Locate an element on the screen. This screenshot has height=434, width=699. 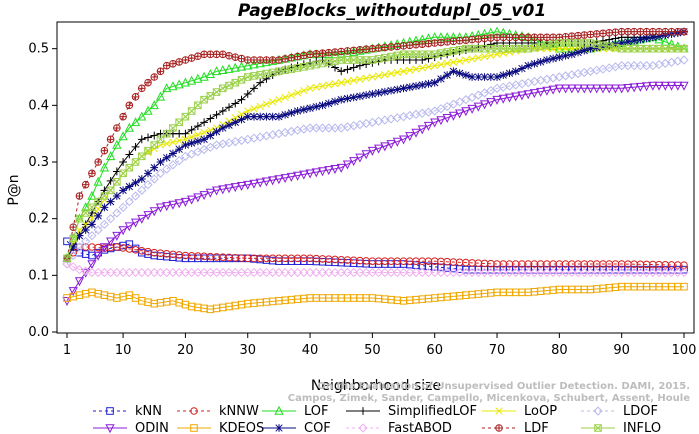
legend-label-KDEOS: KDEOS is located at coordinates (241, 427).